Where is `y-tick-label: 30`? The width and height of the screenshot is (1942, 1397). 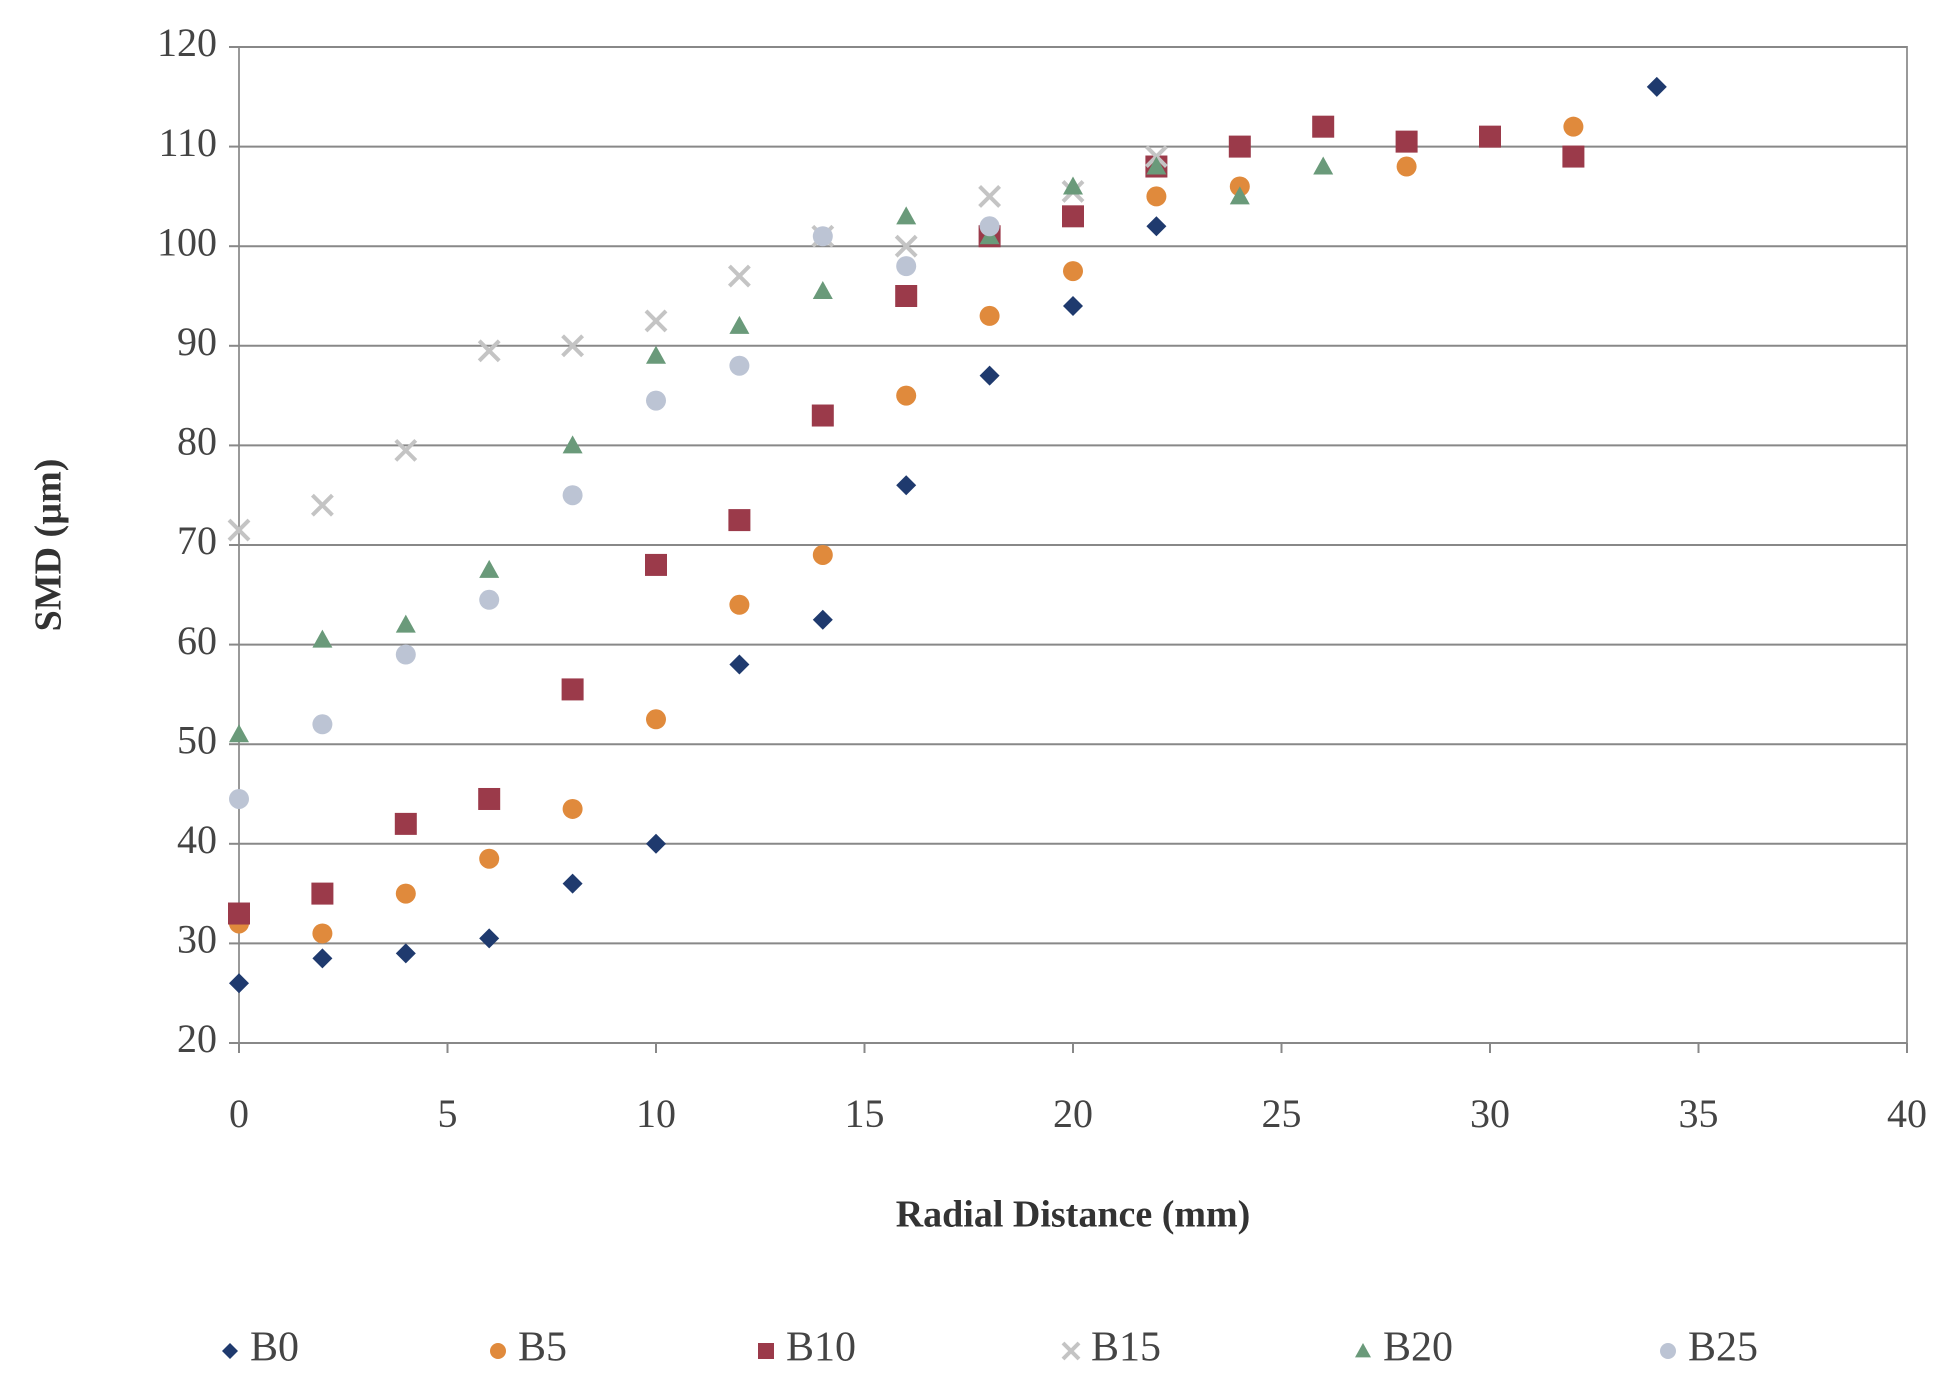 y-tick-label: 30 is located at coordinates (197, 939).